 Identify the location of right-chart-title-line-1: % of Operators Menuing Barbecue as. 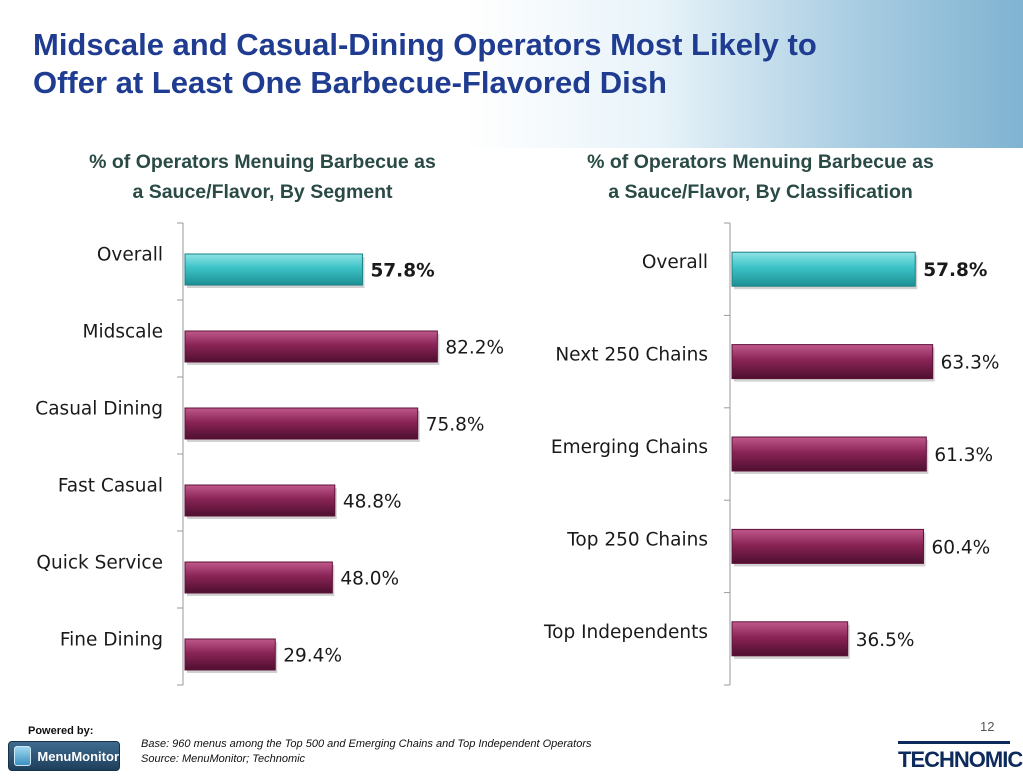
(760, 162).